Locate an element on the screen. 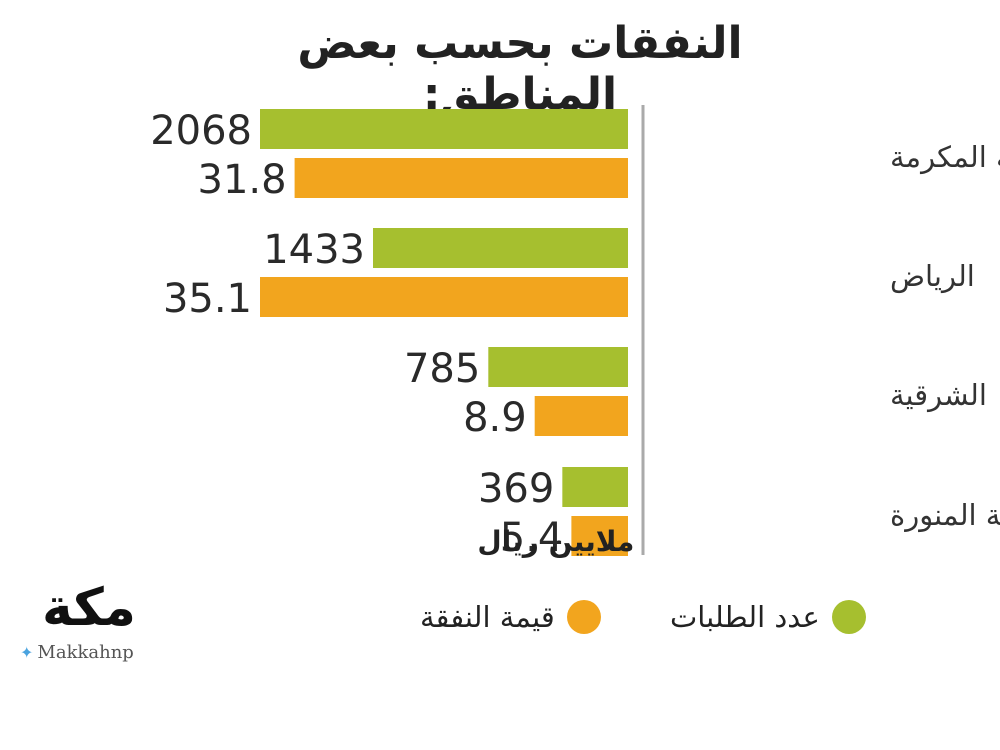 This screenshot has width=1000, height=750. legend-item-requests: عدد الطلبات is located at coordinates (768, 617).